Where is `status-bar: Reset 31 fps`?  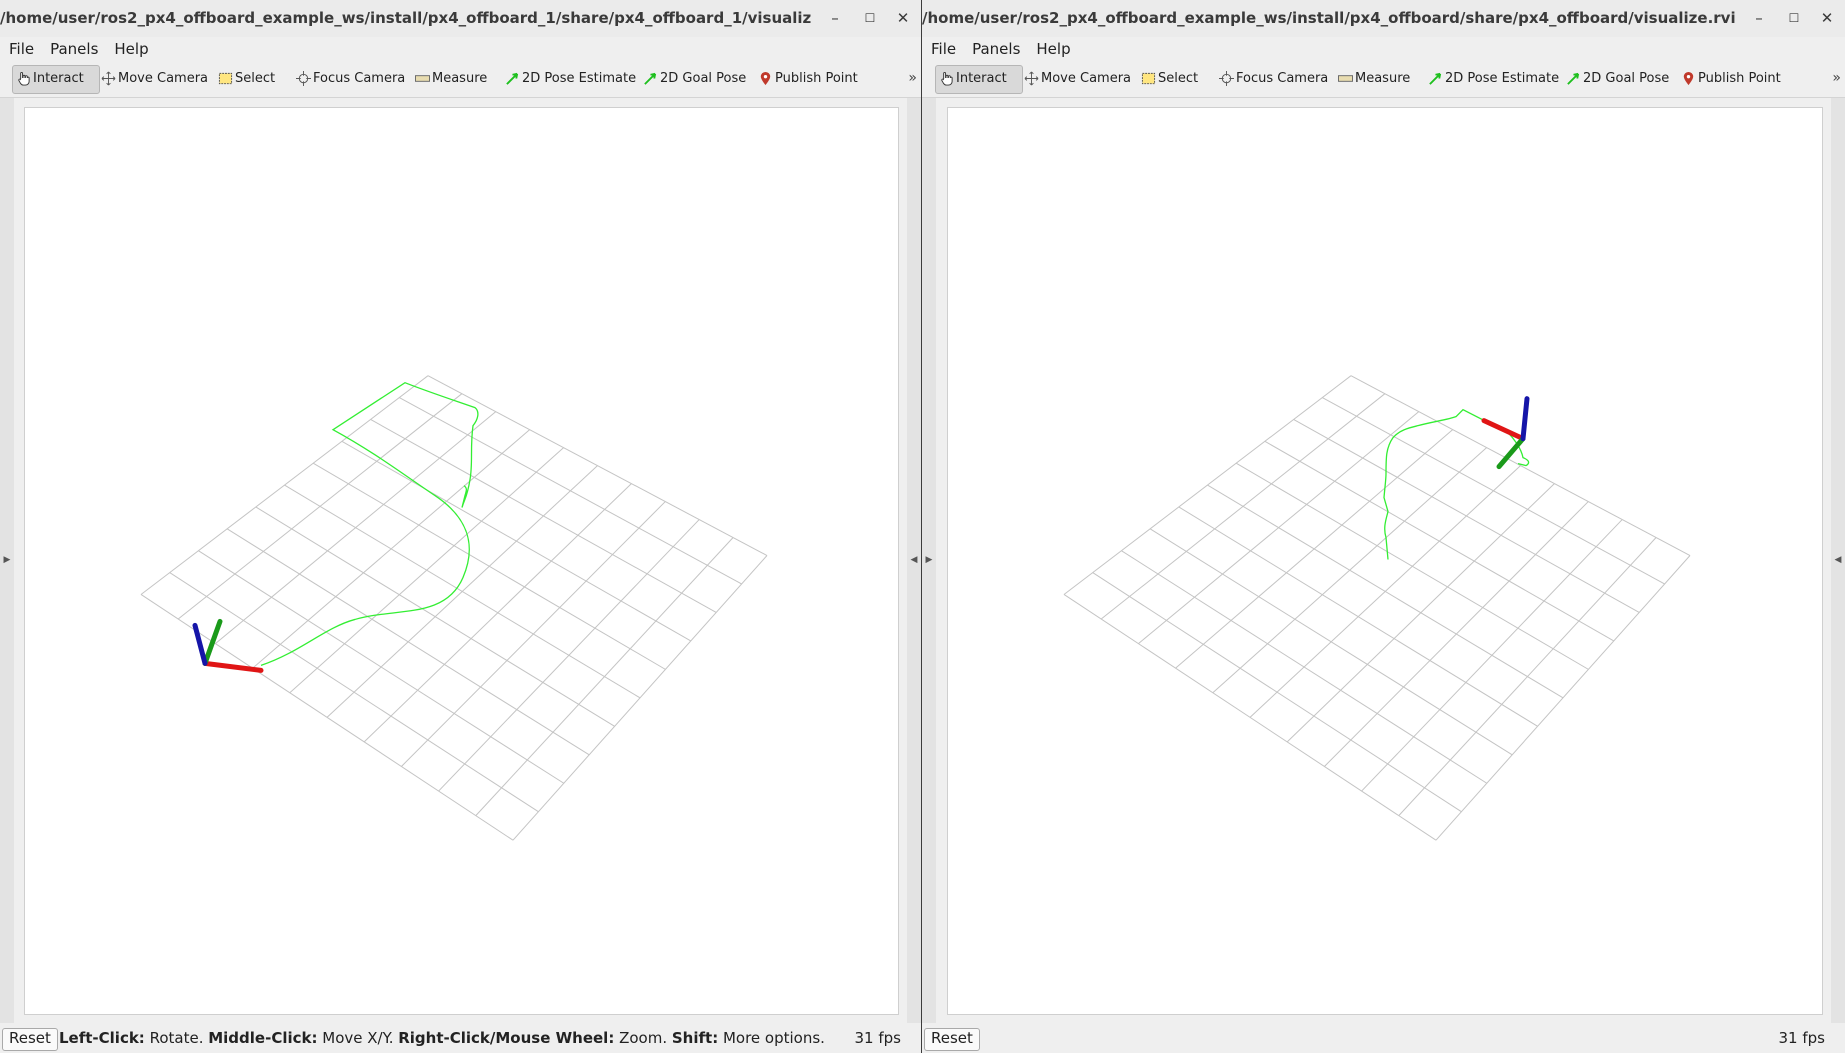 status-bar: Reset 31 fps is located at coordinates (1383, 1038).